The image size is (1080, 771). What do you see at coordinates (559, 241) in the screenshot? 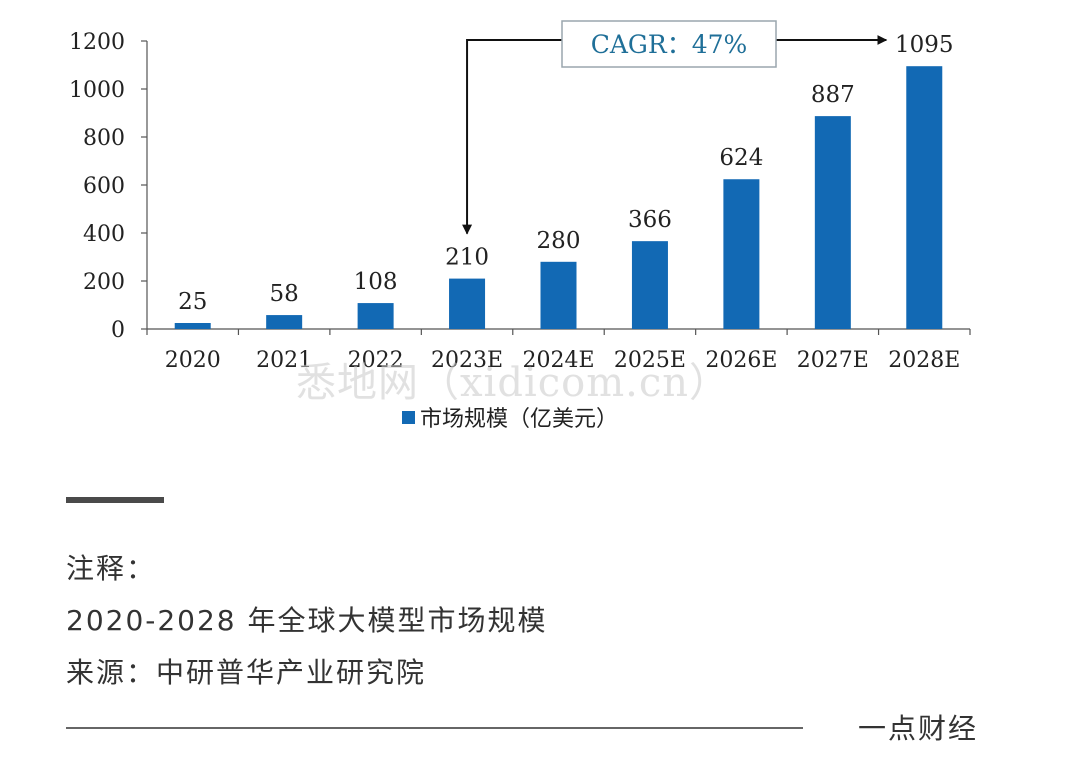
I see `data-label: 280` at bounding box center [559, 241].